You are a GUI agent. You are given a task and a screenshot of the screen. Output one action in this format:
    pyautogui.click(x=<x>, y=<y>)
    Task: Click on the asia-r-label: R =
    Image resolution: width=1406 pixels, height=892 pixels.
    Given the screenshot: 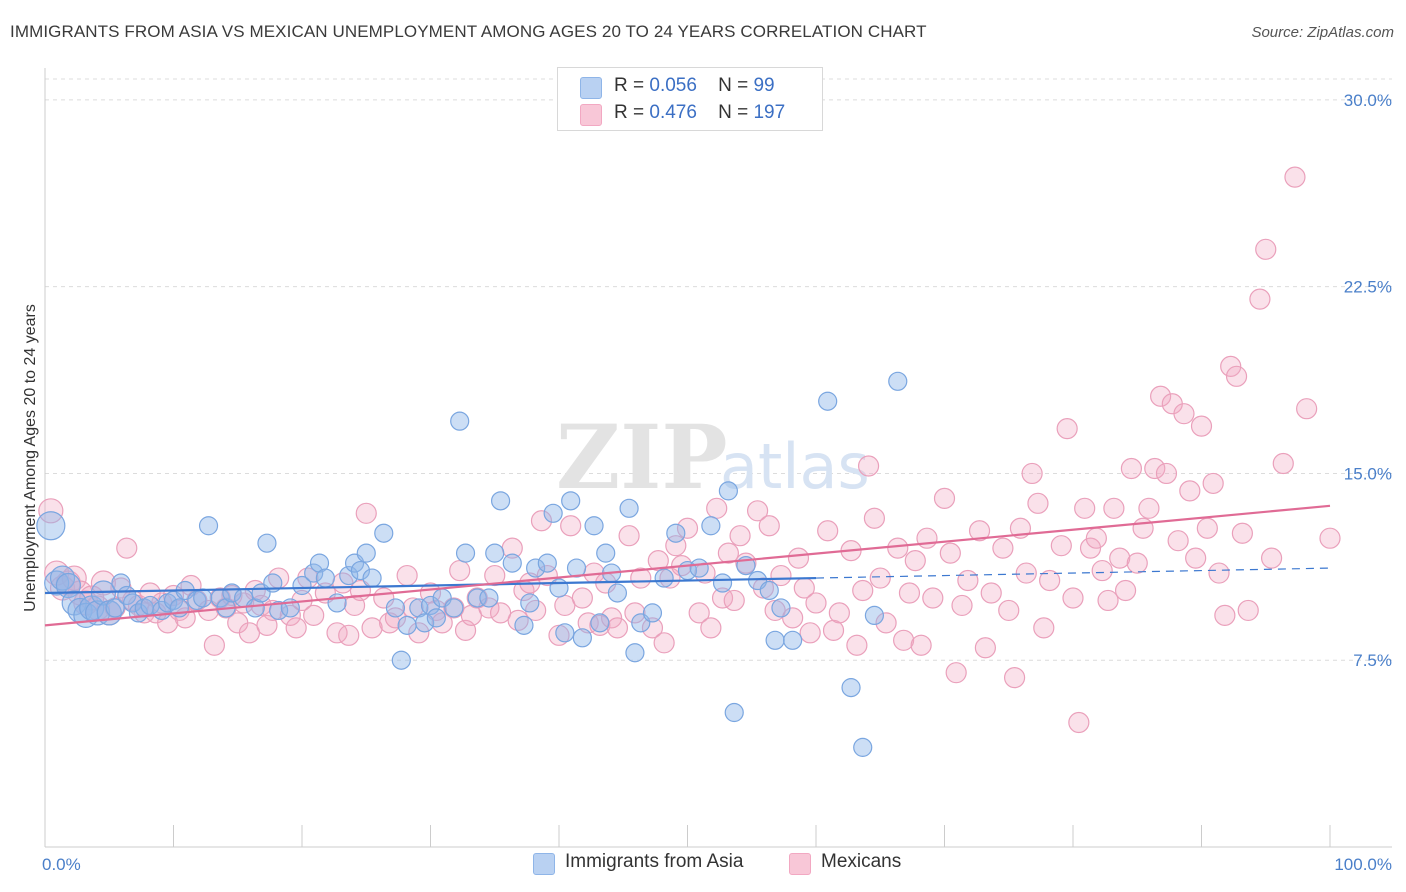 What is the action you would take?
    pyautogui.click(x=629, y=85)
    